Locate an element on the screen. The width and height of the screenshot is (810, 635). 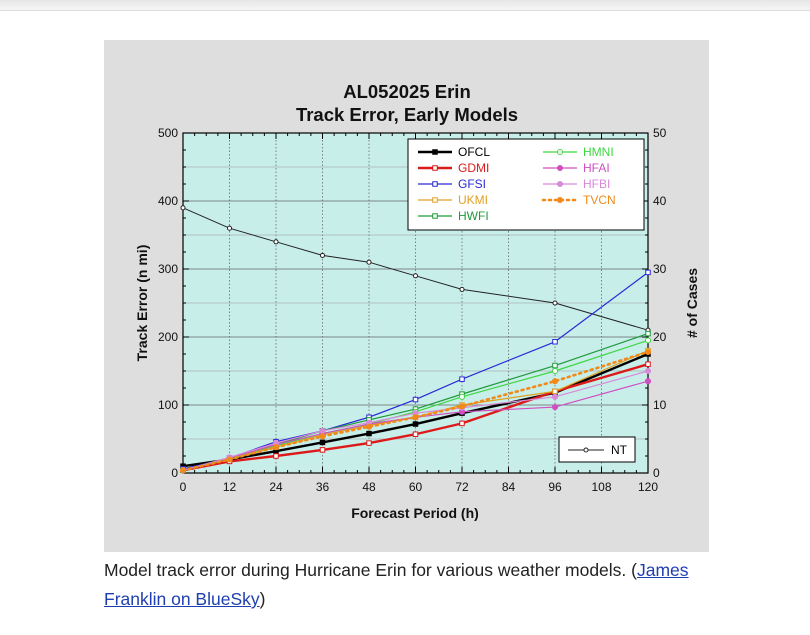
legend-label-hfai: HFAI is located at coordinates (596, 168).